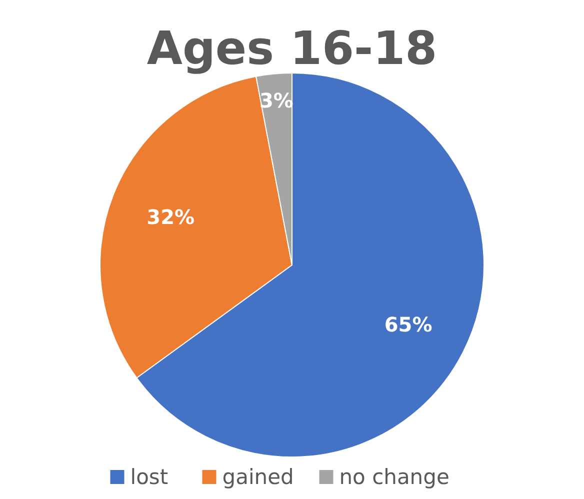 Image resolution: width=584 pixels, height=499 pixels. What do you see at coordinates (258, 477) in the screenshot?
I see `legend-label: gained` at bounding box center [258, 477].